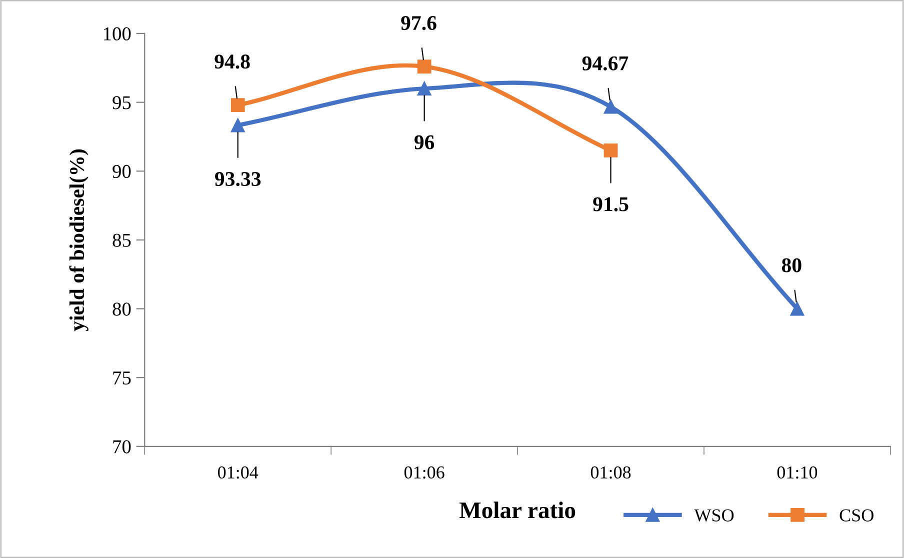  Describe the element at coordinates (121, 103) in the screenshot. I see `y-tick-label: 95` at that location.